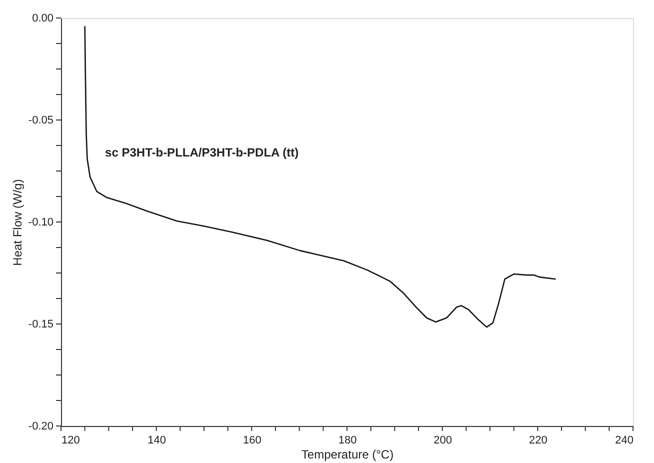  Describe the element at coordinates (41, 324) in the screenshot. I see `y-tick-label: -0.15` at that location.